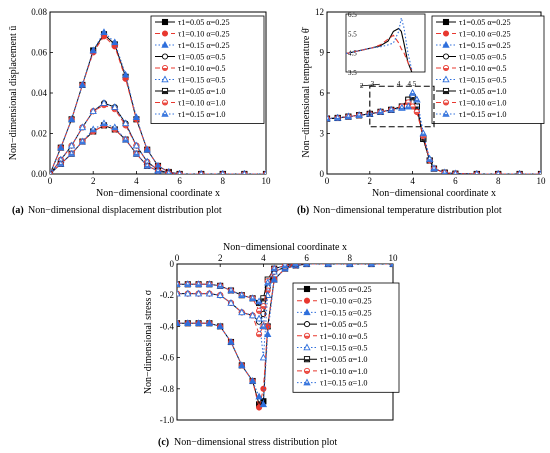 The height and width of the screenshot is (453, 550). I want to click on inset-series-group, so click(379, 44).